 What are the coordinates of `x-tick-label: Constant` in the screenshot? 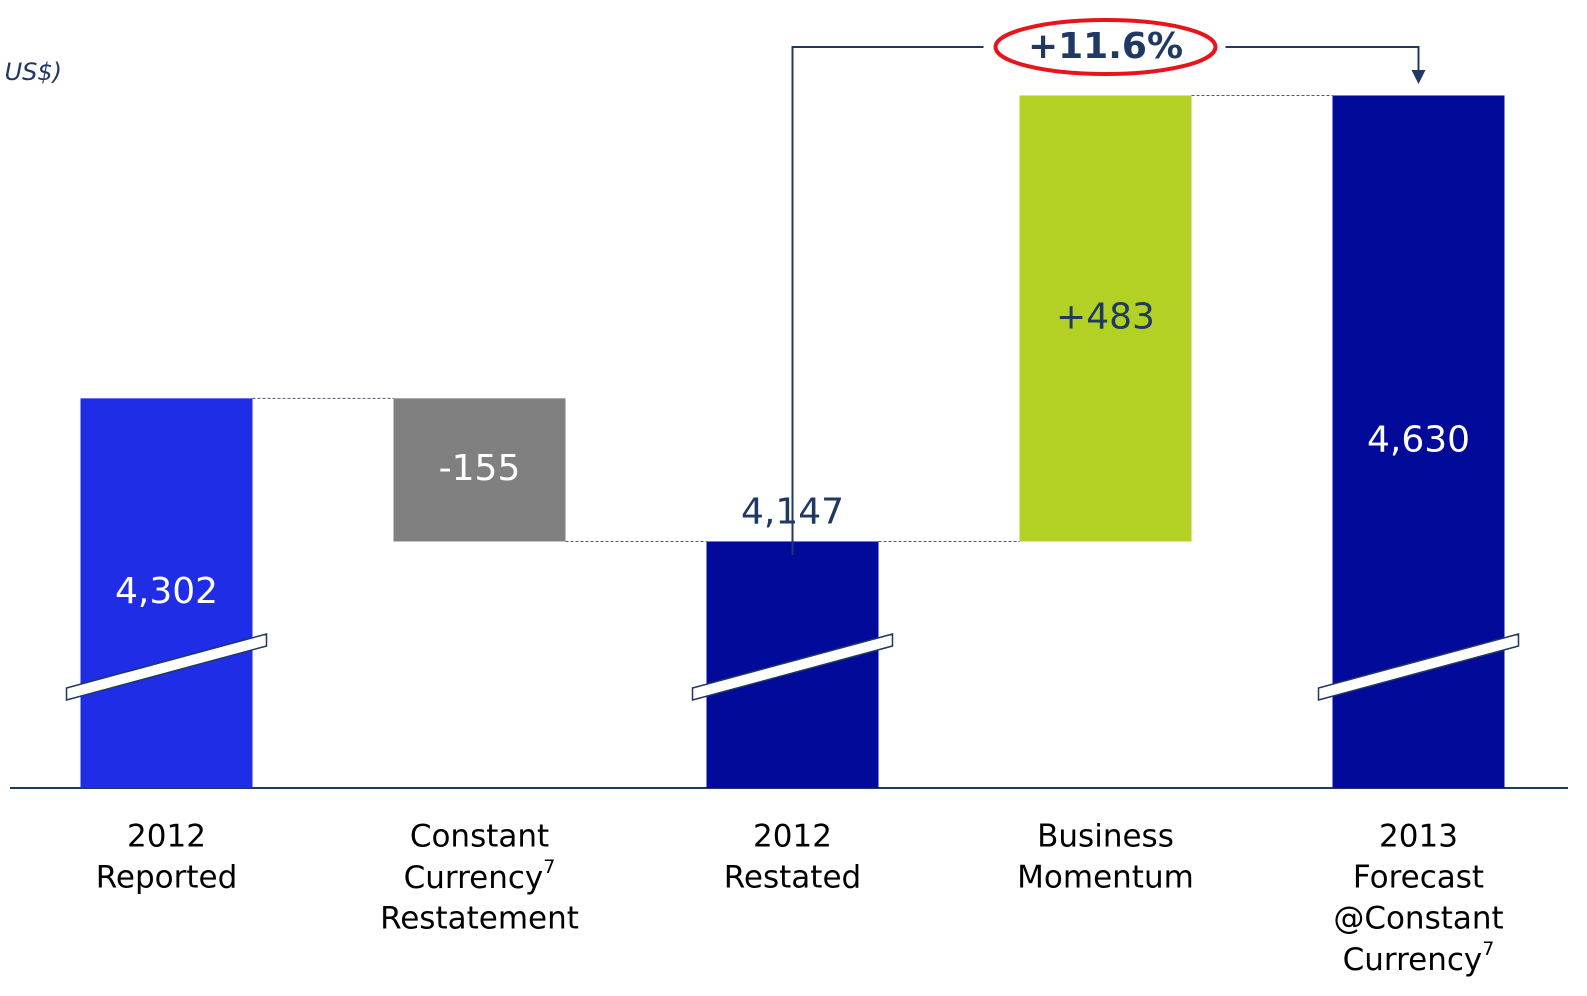 It's located at (479, 837).